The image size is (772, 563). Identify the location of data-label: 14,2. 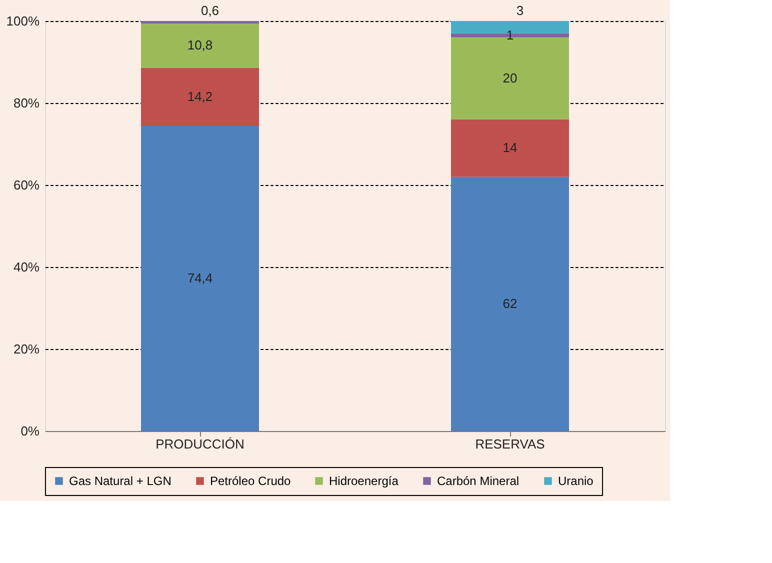
(200, 96).